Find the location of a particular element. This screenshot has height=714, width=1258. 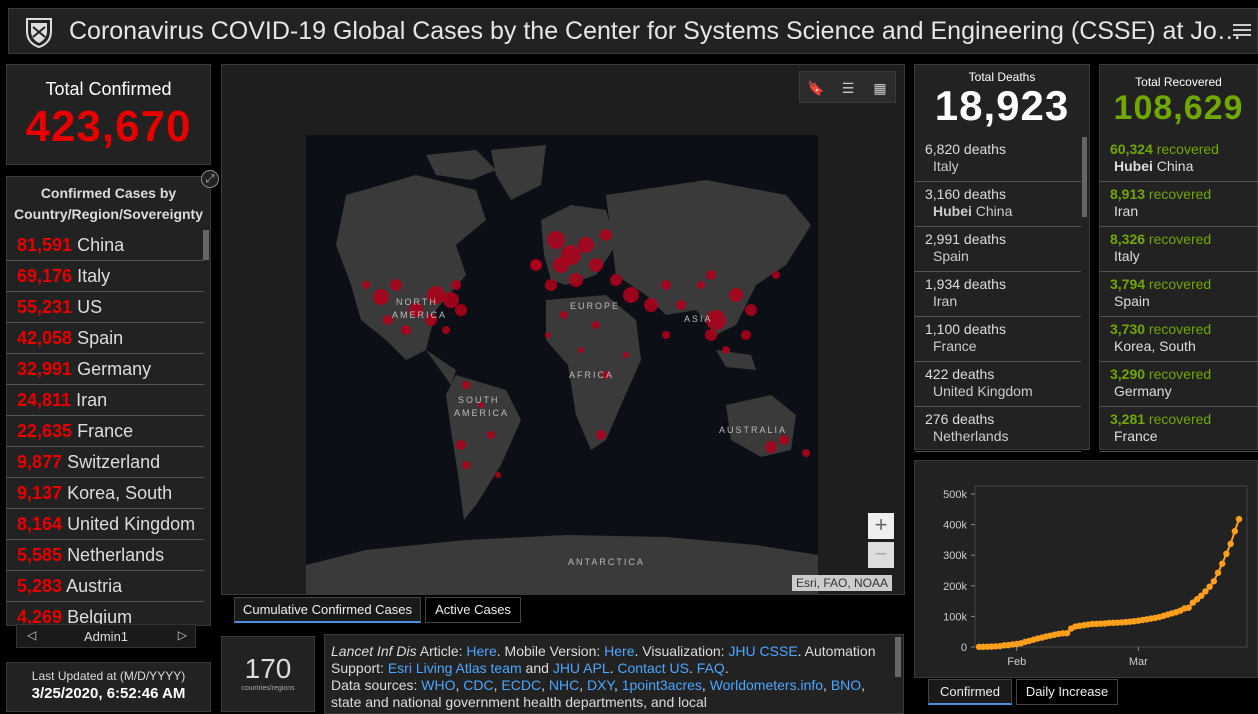

recovered-count: 3,290 is located at coordinates (1128, 374).